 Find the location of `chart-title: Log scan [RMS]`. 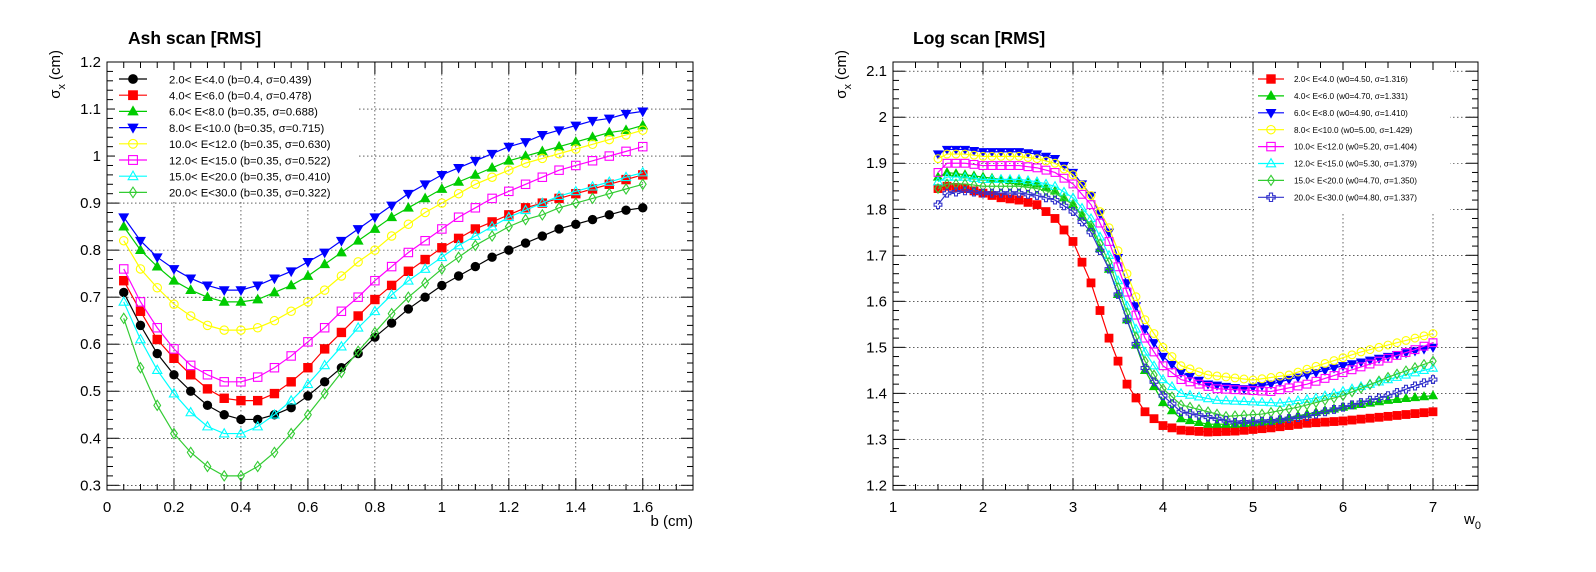

chart-title: Log scan [RMS] is located at coordinates (979, 38).